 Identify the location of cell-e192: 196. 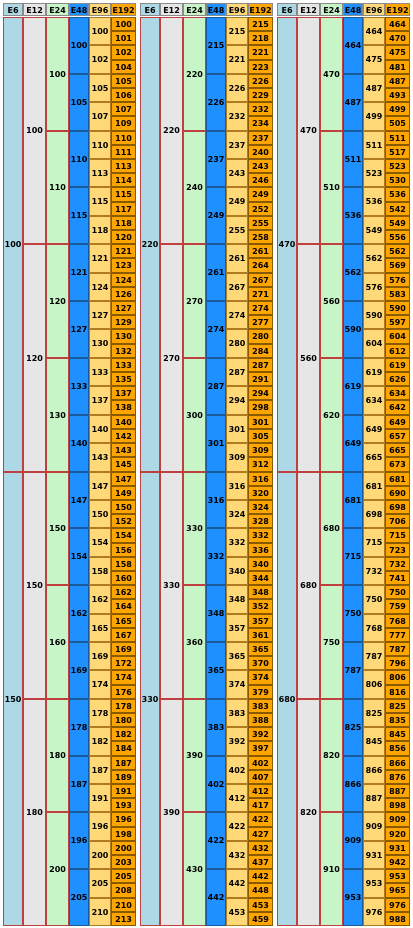
(123, 819).